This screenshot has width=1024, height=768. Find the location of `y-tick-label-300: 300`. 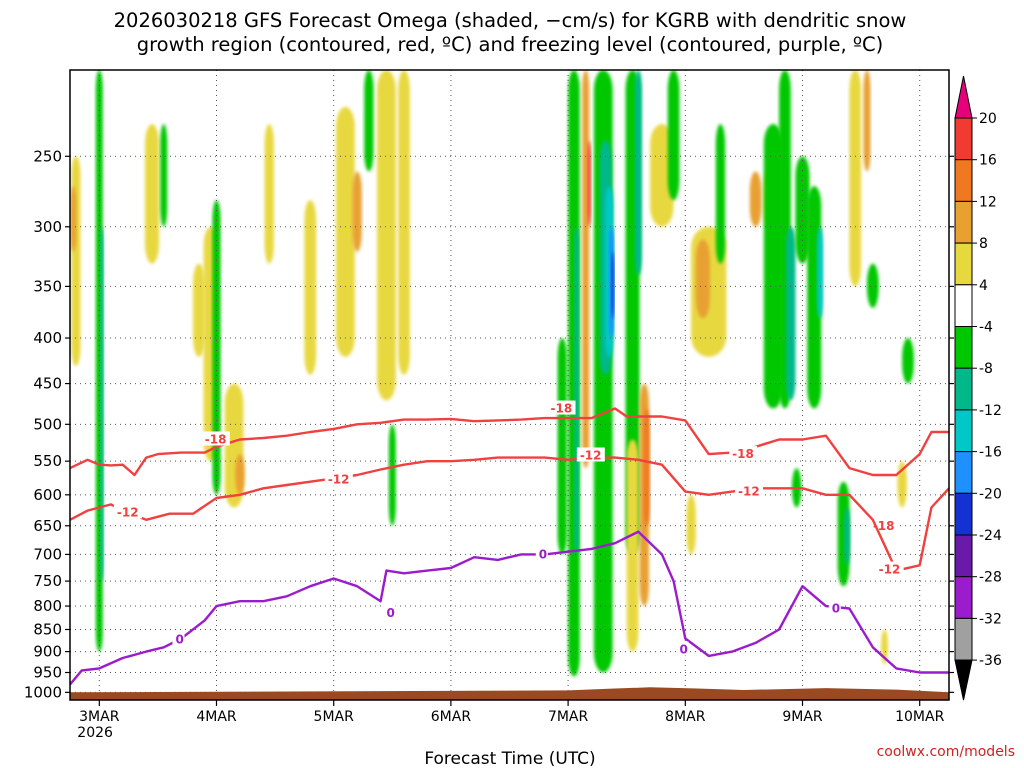

y-tick-label-300: 300 is located at coordinates (47, 227).